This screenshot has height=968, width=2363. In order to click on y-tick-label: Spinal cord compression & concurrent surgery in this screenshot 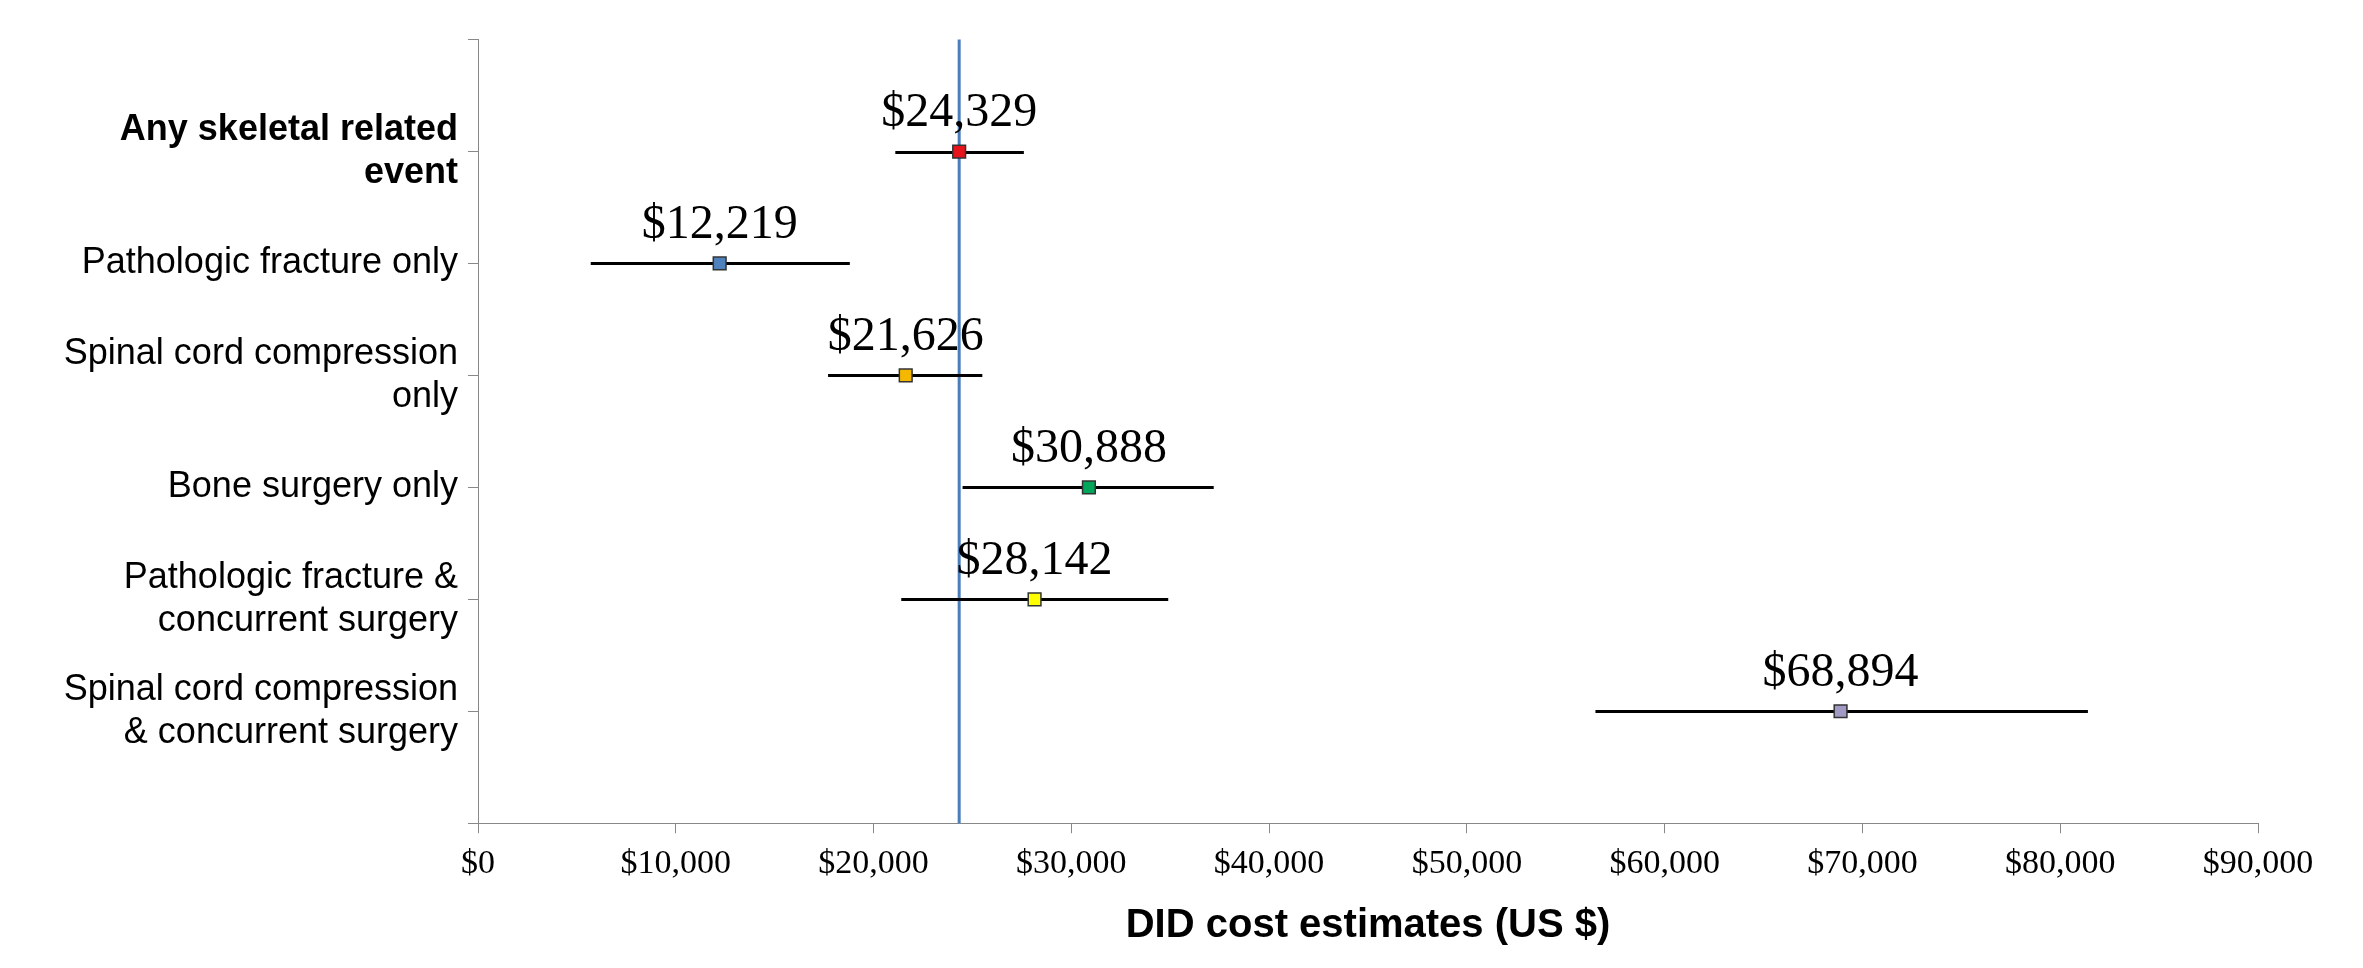, I will do `click(260, 708)`.